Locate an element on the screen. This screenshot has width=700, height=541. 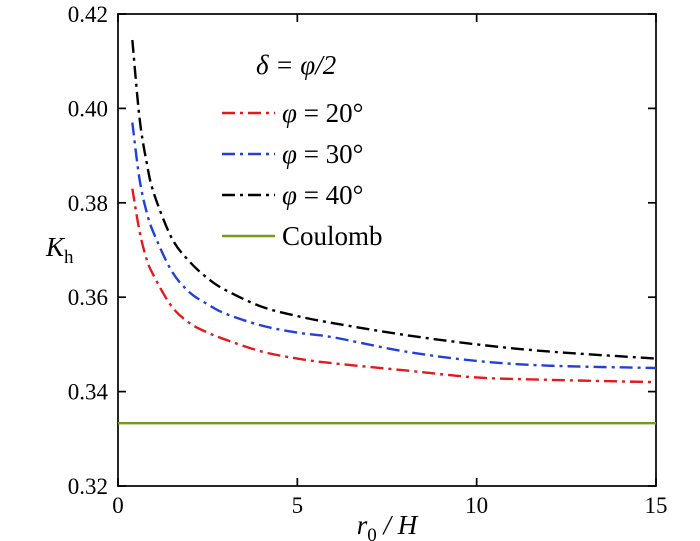
x-axis-label: r0 / H is located at coordinates (388, 525).